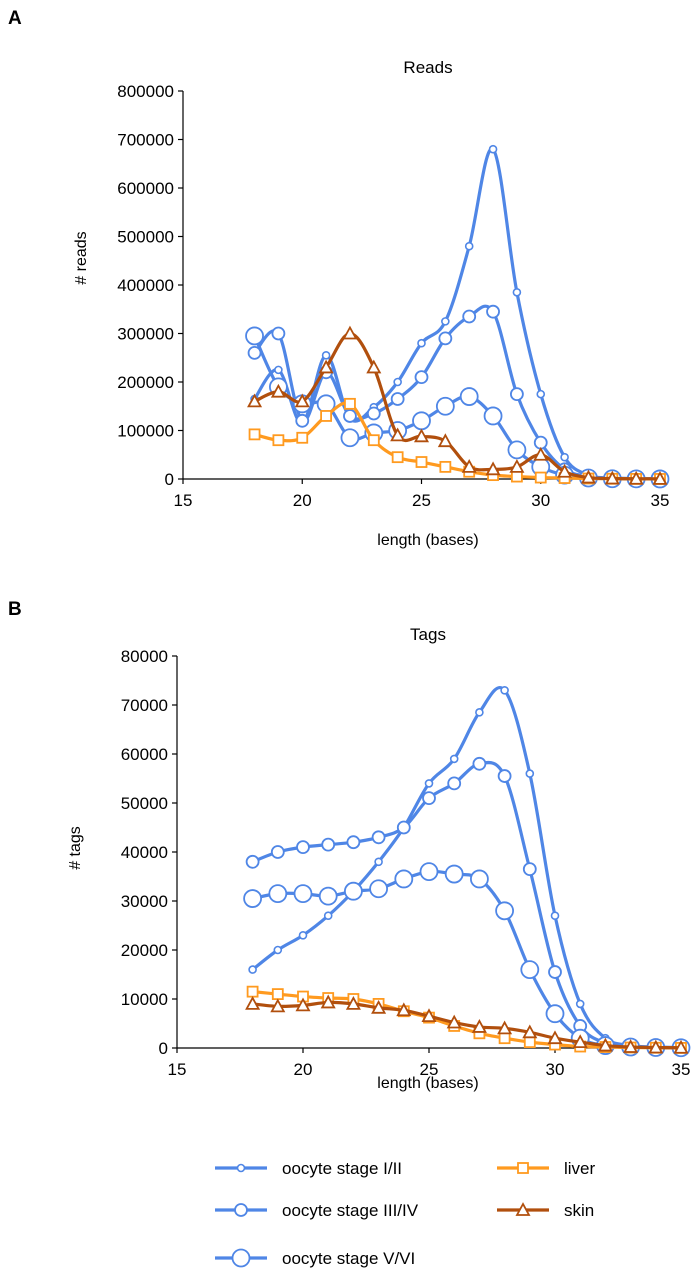 The image size is (697, 1280). I want to click on panel-a-xtick-label: 35, so click(660, 500).